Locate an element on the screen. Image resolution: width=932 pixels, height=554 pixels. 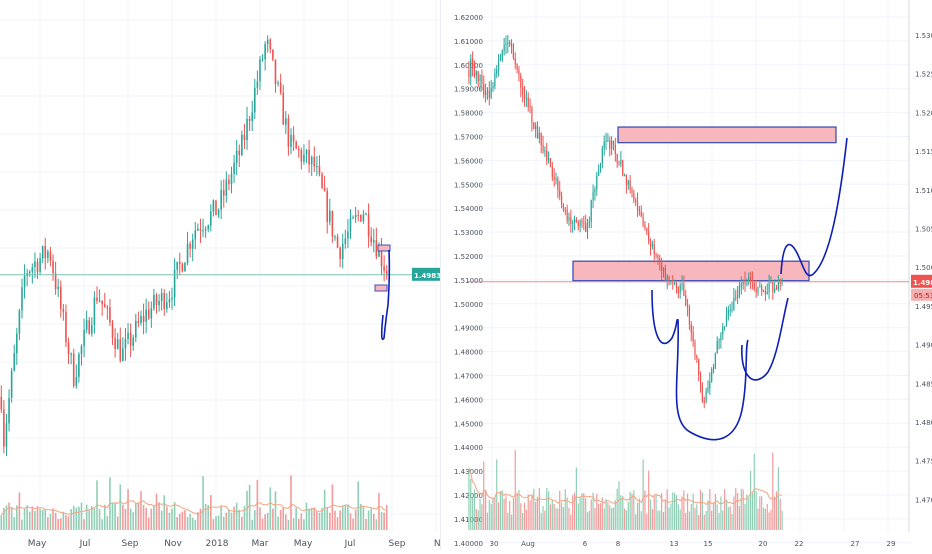
breakout-projection-drawing is located at coordinates (814, 207).